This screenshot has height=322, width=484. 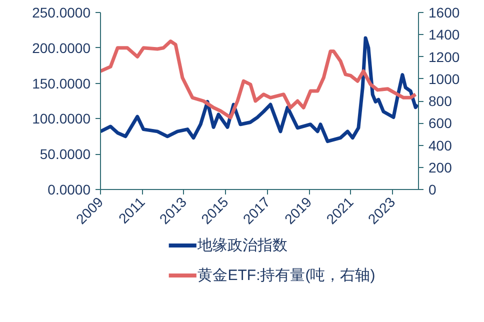 What do you see at coordinates (65, 154) in the screenshot?
I see `y-tick-label: 50.0000` at bounding box center [65, 154].